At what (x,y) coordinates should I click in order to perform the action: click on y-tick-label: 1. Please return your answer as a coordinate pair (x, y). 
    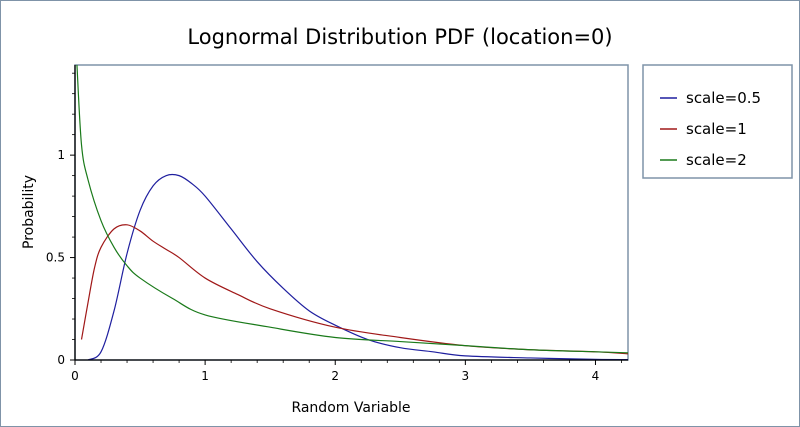
    Looking at the image, I should click on (61, 155).